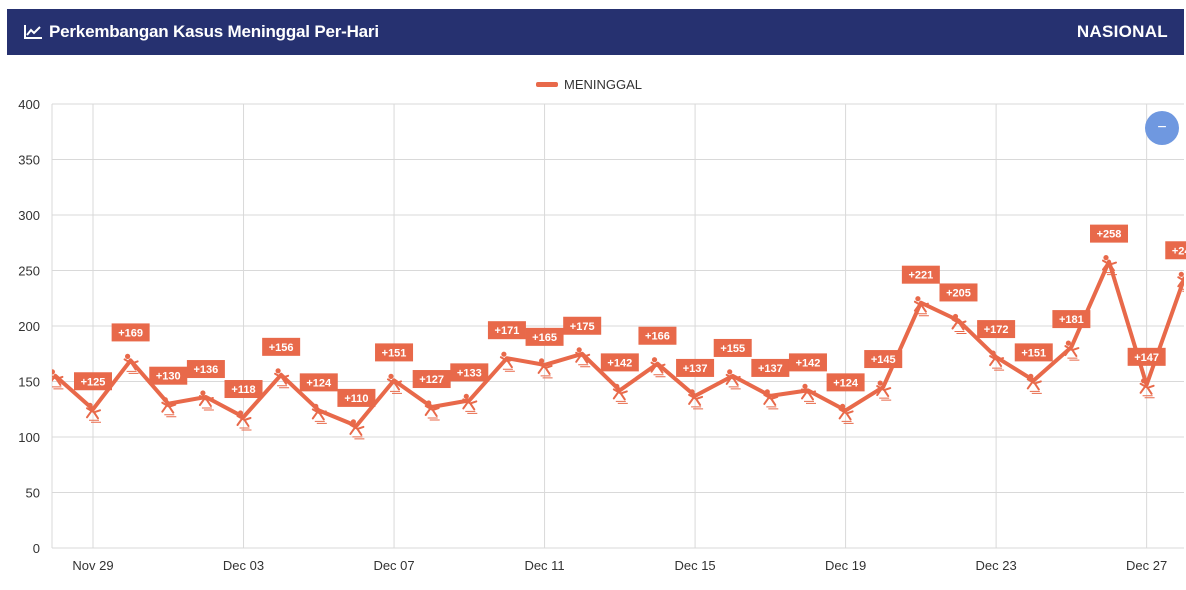 Image resolution: width=1186 pixels, height=590 pixels. I want to click on legend: MENINGGAL, so click(589, 84).